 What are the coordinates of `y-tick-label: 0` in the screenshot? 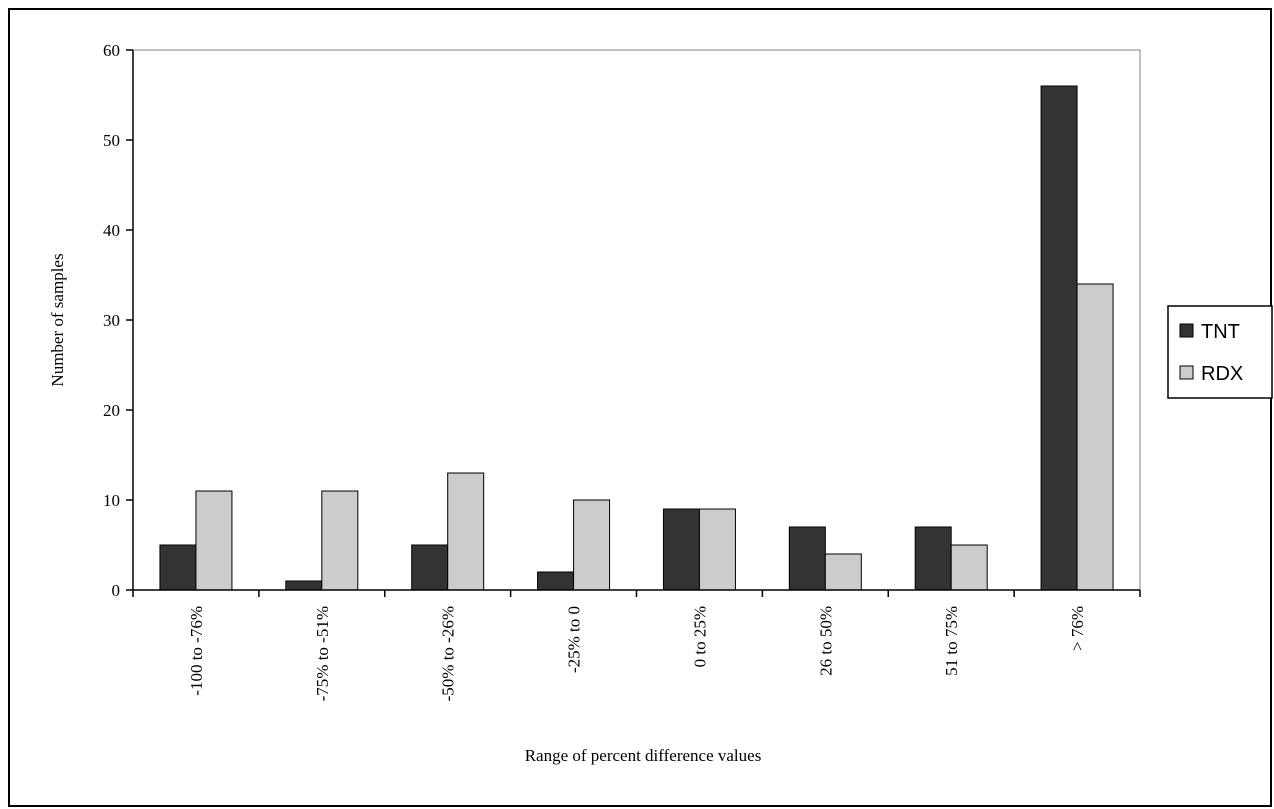 It's located at (116, 590).